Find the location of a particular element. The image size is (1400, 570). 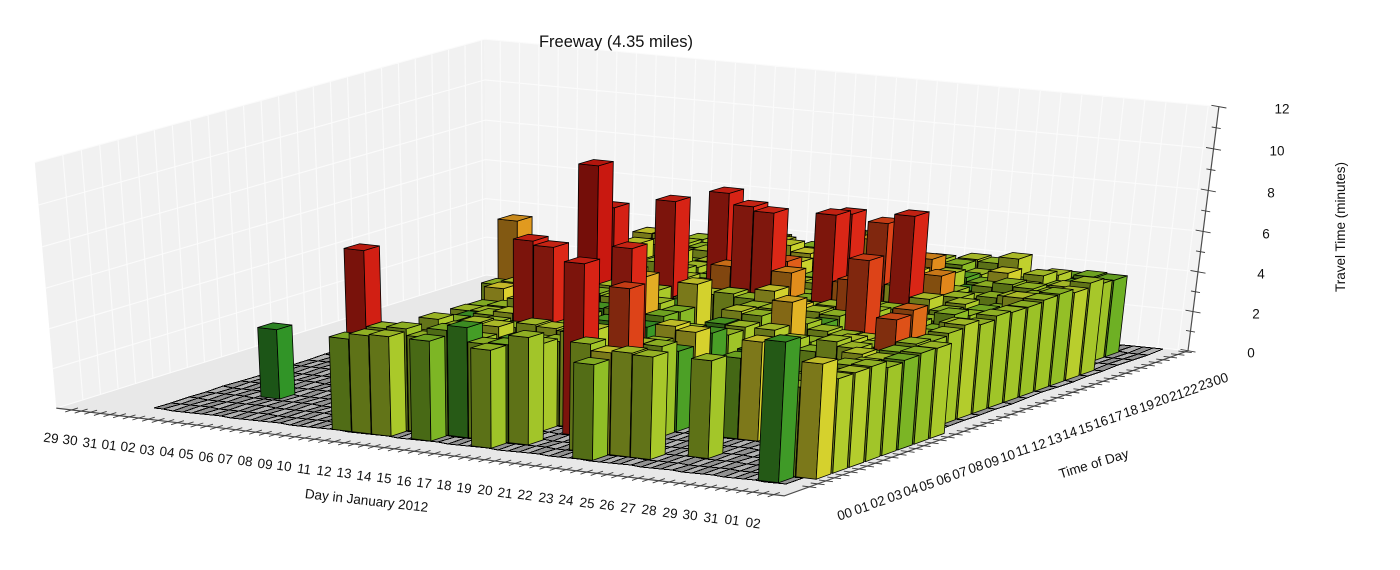

svg-text: 8 is located at coordinates (1271, 193).